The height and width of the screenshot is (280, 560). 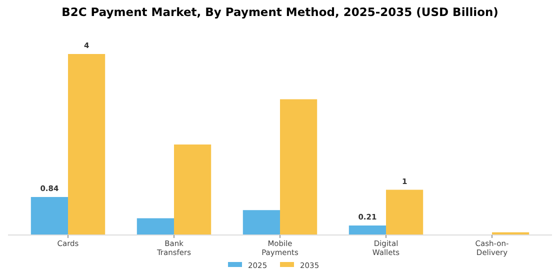 What do you see at coordinates (280, 12) in the screenshot?
I see `chart-title: B2C Payment Market, By Payment Method, 2025-2035 (USD Billion)` at bounding box center [280, 12].